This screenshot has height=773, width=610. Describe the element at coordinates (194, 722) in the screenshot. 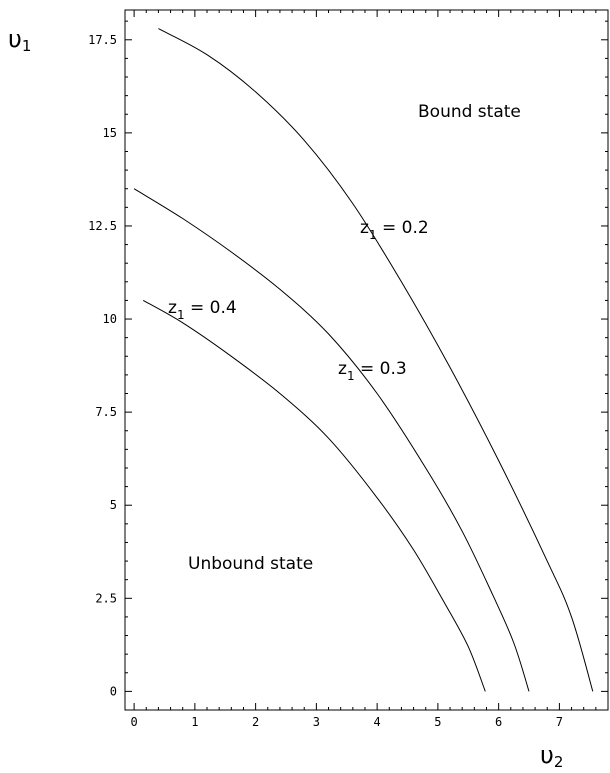

I see `x-tick-label: 1` at that location.